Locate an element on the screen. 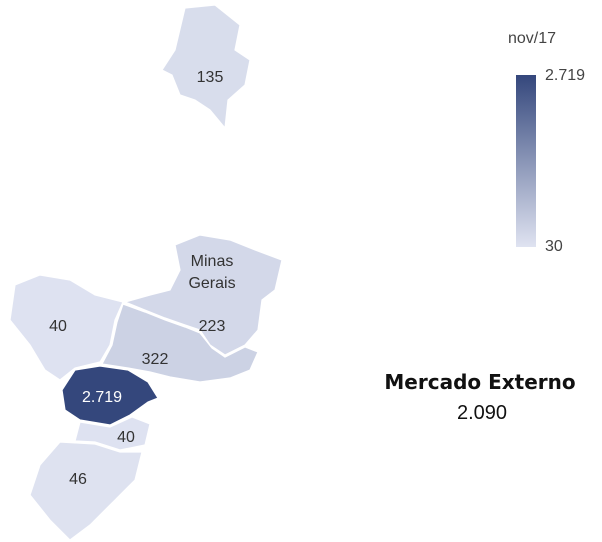  legend-title: nov/17 is located at coordinates (532, 38).